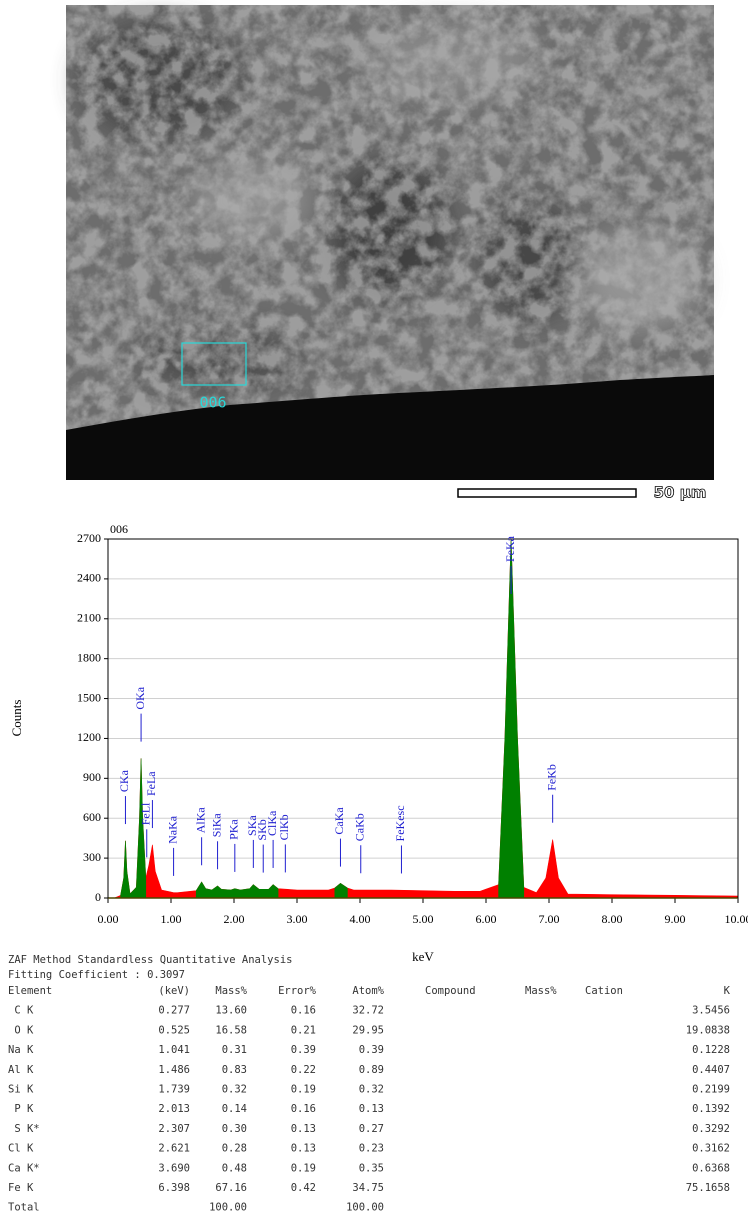 This screenshot has height=1218, width=748. Describe the element at coordinates (360, 919) in the screenshot. I see `x-tick-label: 4.00` at that location.